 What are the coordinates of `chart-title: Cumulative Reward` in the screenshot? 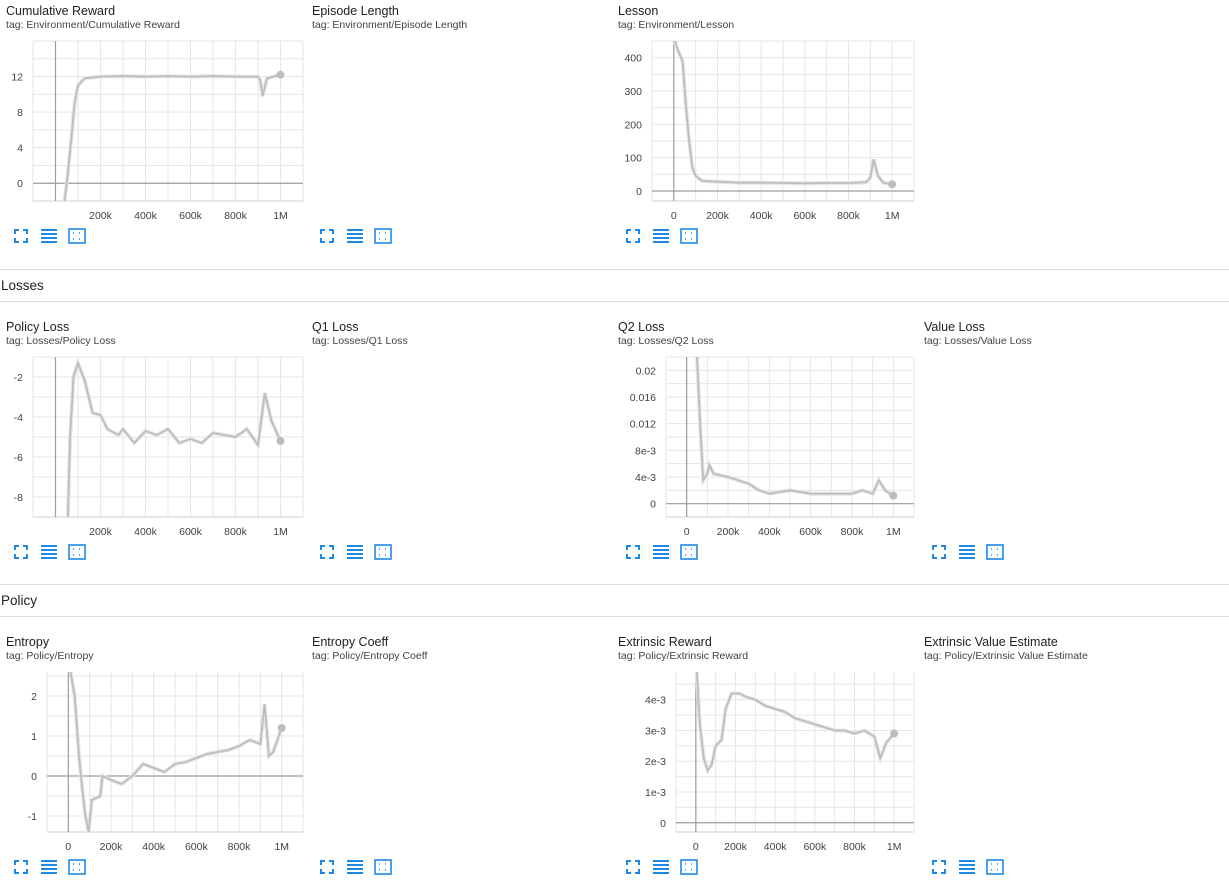 It's located at (61, 11).